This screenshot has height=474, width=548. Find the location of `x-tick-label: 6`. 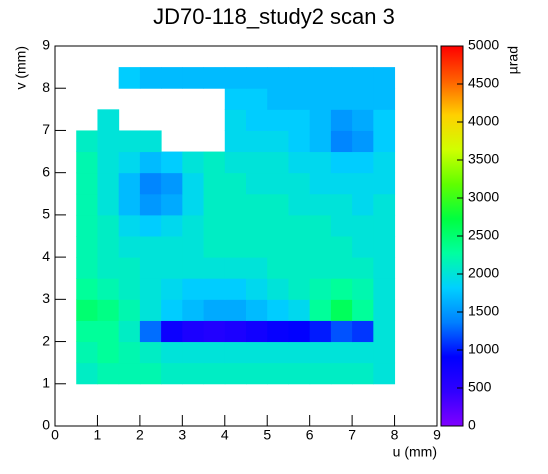

x-tick-label: 6 is located at coordinates (310, 435).